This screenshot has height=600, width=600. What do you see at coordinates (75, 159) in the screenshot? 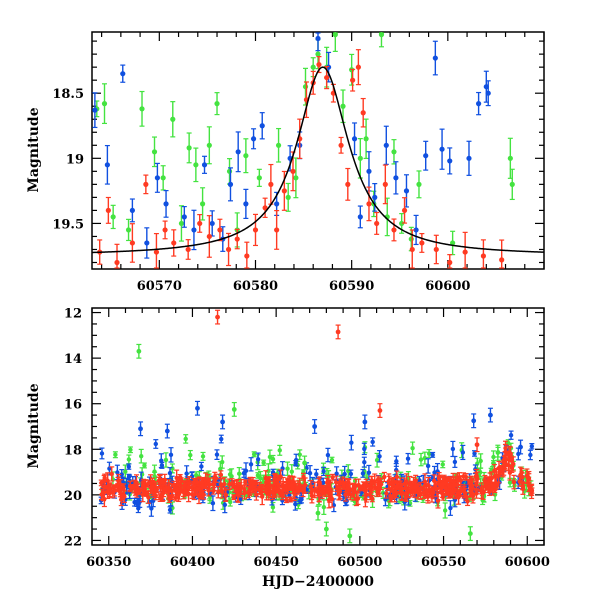
I see `top-ytick-label: 19` at bounding box center [75, 159].